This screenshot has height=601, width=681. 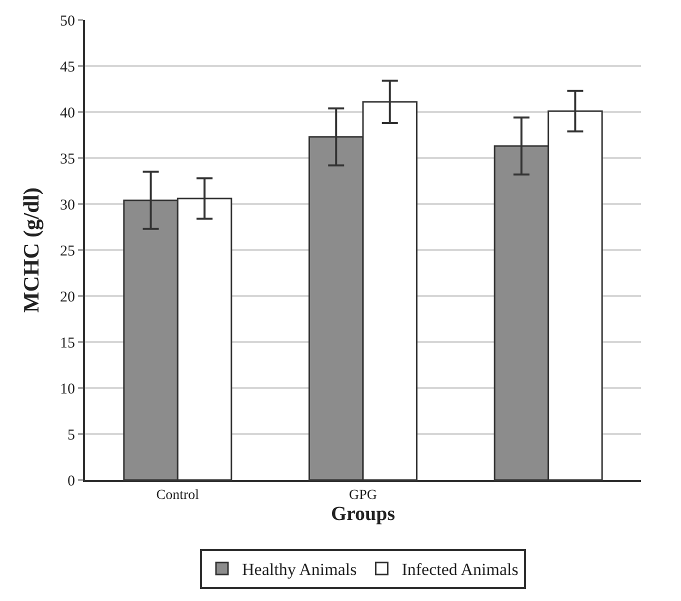 I want to click on y-tick-label: 35, so click(x=67, y=159).